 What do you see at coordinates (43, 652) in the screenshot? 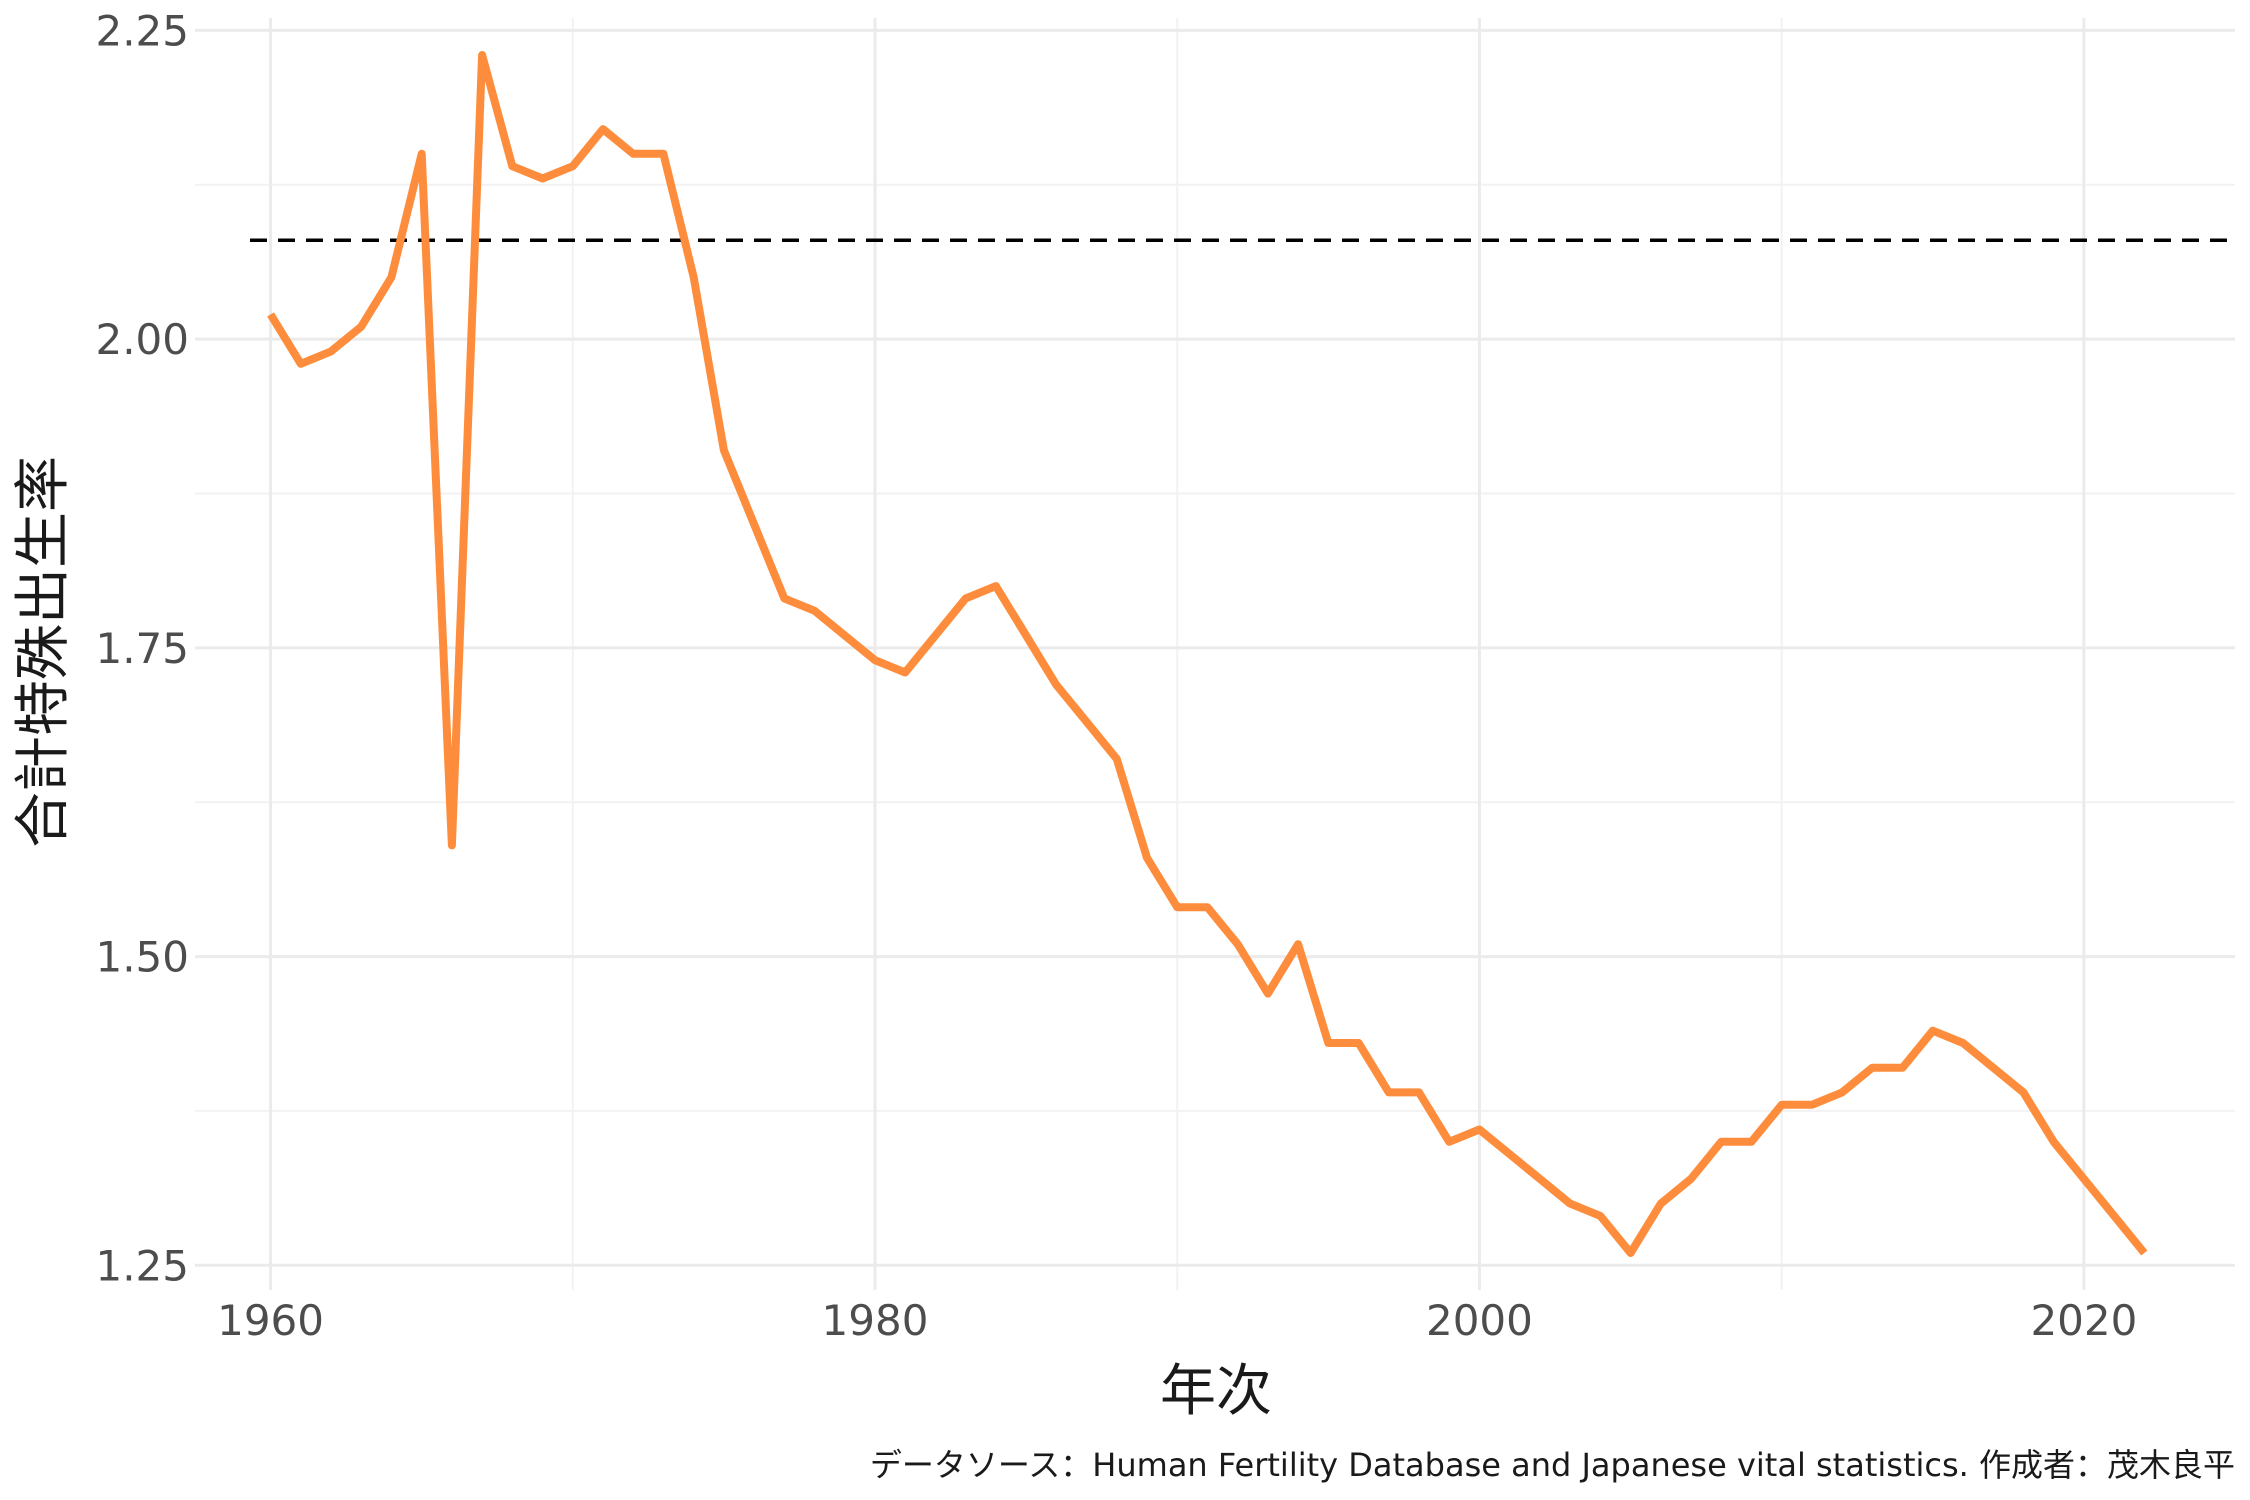
I see `y-axis-title: 合計特殊出生率` at bounding box center [43, 652].